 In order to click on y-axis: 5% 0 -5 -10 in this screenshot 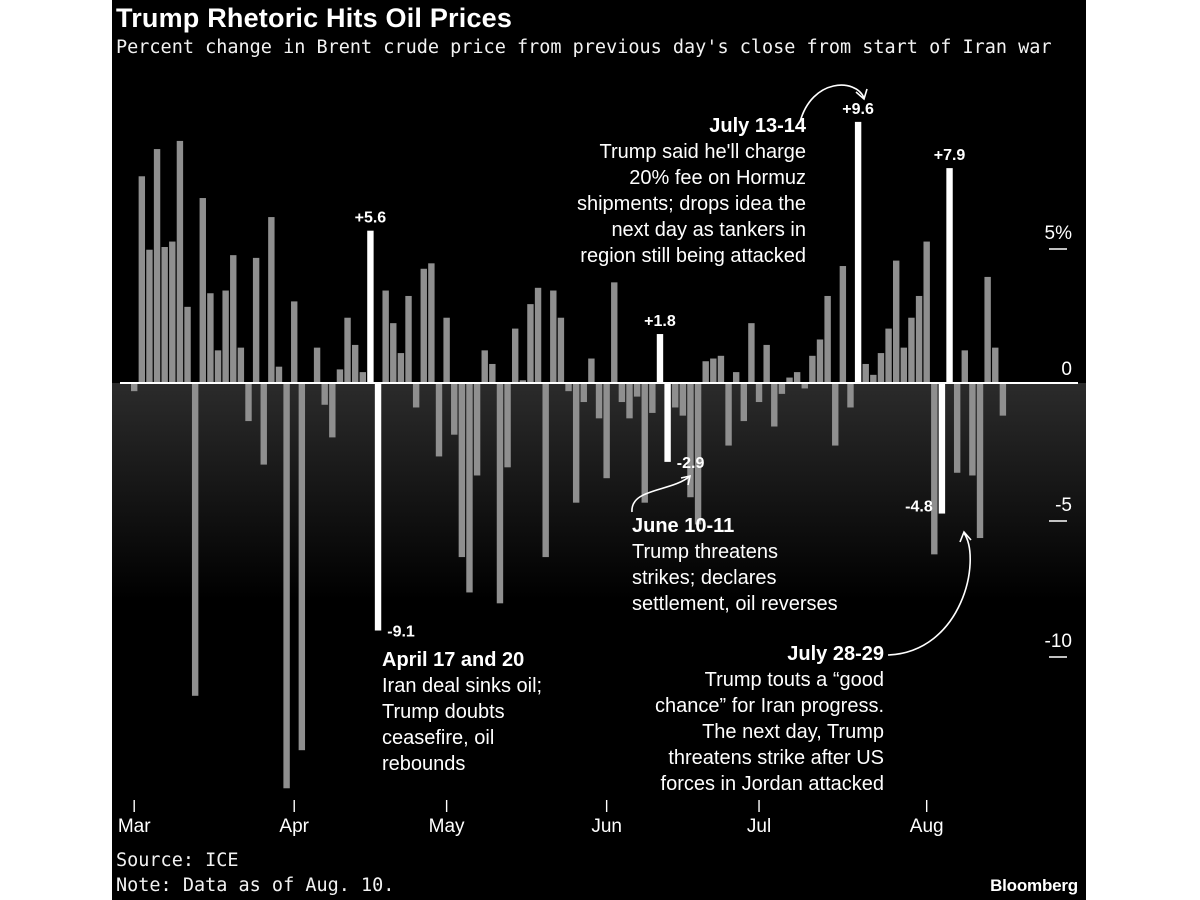, I will do `click(1059, 440)`.